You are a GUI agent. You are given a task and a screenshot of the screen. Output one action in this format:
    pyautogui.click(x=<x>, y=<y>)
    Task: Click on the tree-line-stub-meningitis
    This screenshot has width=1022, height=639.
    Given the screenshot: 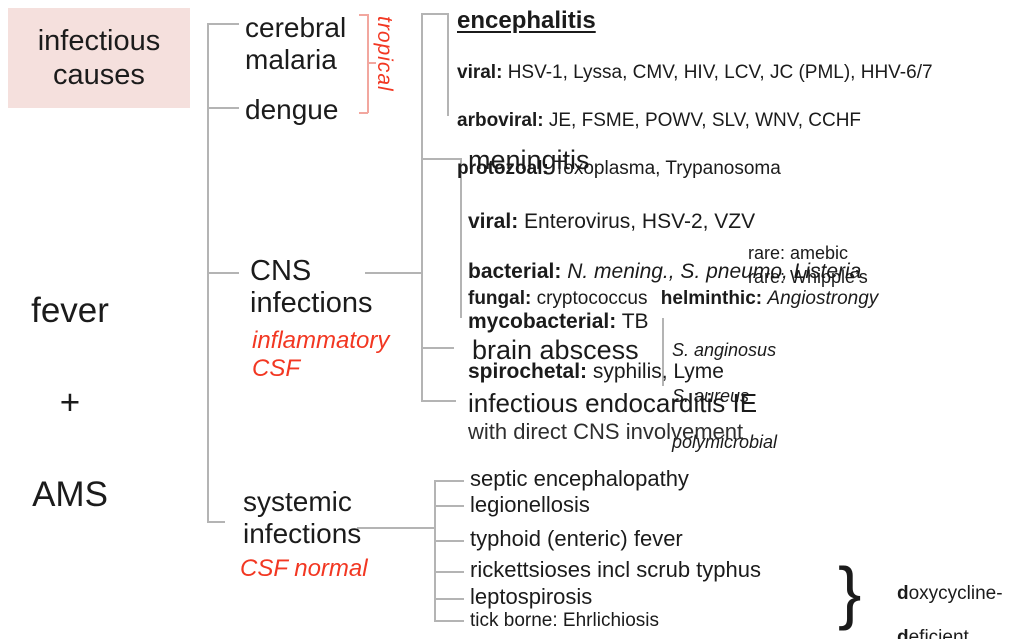 What is the action you would take?
    pyautogui.click(x=441, y=159)
    